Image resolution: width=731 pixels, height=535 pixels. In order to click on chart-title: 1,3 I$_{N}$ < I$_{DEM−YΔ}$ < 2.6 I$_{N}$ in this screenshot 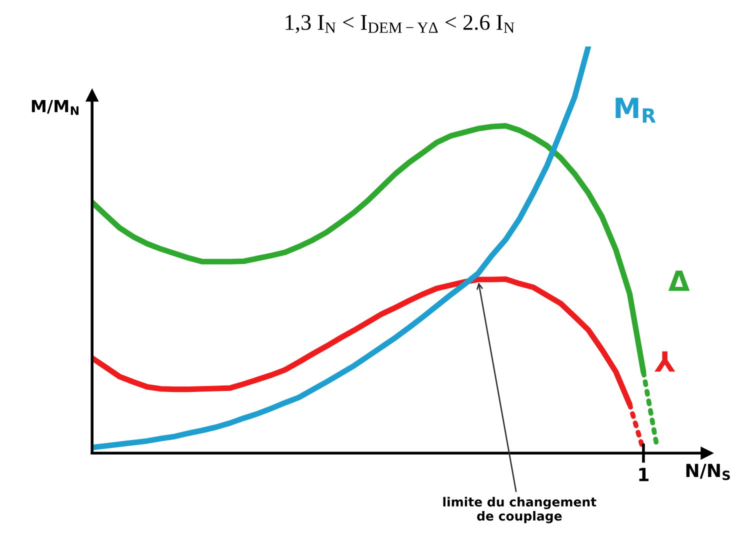, I will do `click(400, 24)`.